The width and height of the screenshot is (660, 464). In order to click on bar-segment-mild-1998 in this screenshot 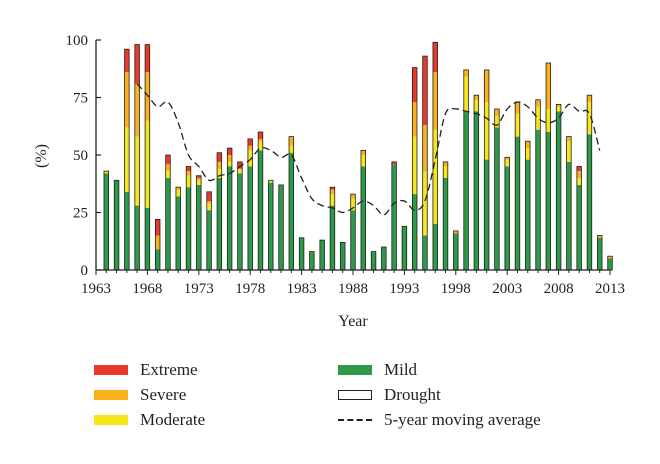, I will do `click(456, 251)`.